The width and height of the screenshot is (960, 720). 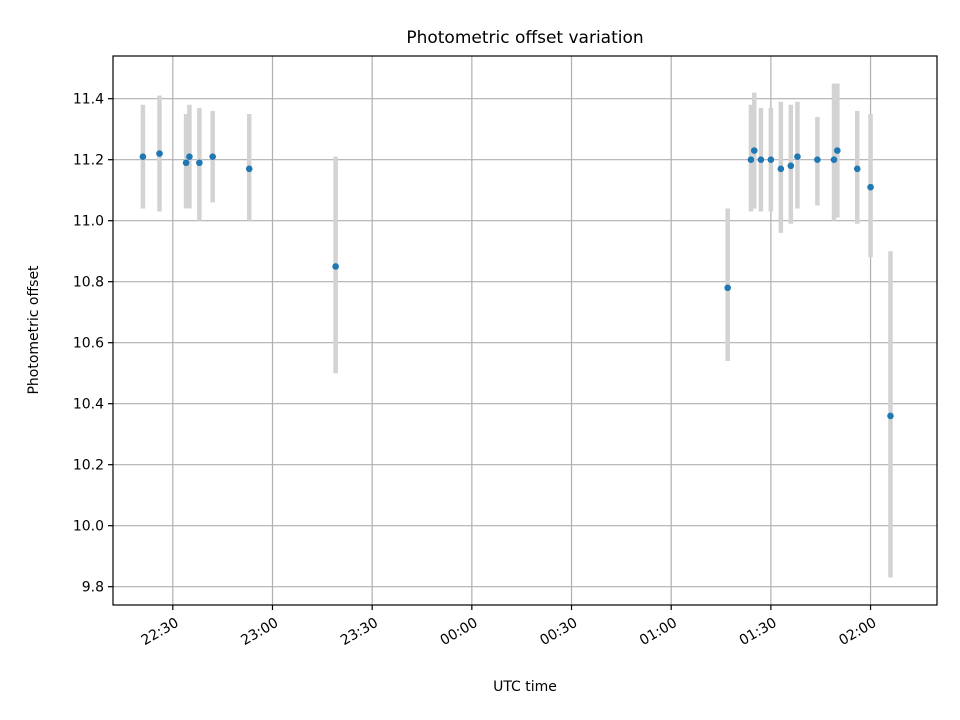 What do you see at coordinates (88, 527) in the screenshot?
I see `y-tick-label: 10.0` at bounding box center [88, 527].